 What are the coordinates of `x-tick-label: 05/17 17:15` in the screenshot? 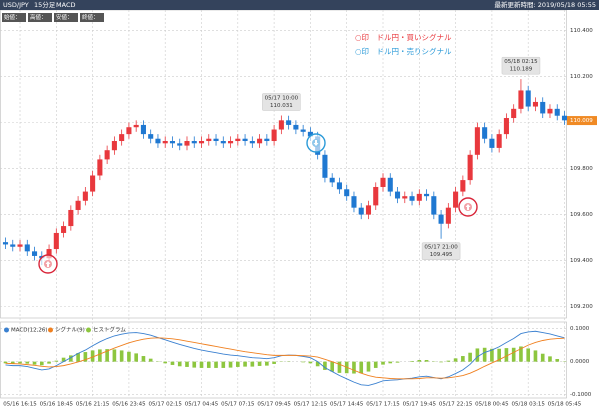 It's located at (383, 405).